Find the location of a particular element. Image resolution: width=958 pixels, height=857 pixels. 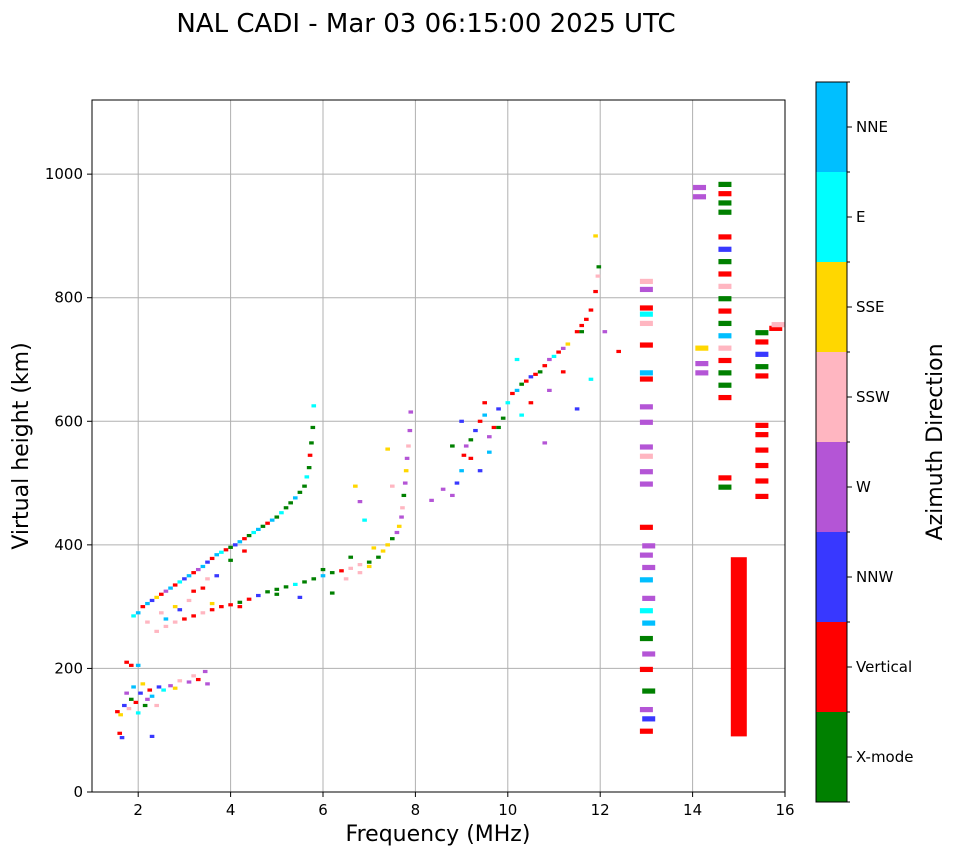

series-low-e-region-echoes is located at coordinates (162, 700).